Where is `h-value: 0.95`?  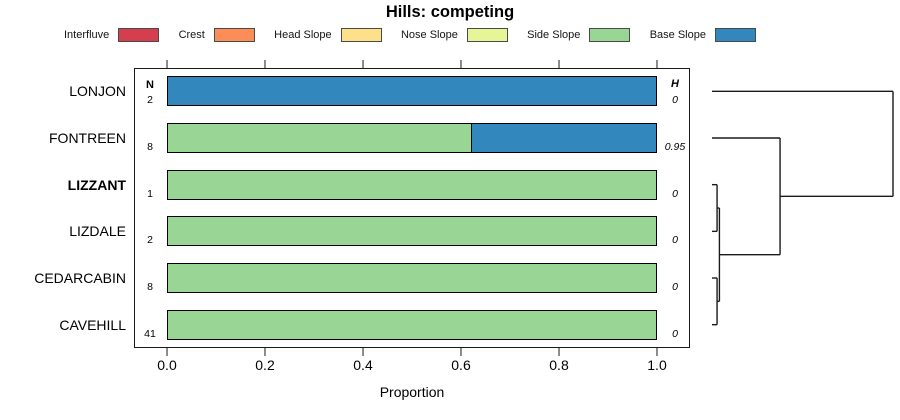 h-value: 0.95 is located at coordinates (675, 147).